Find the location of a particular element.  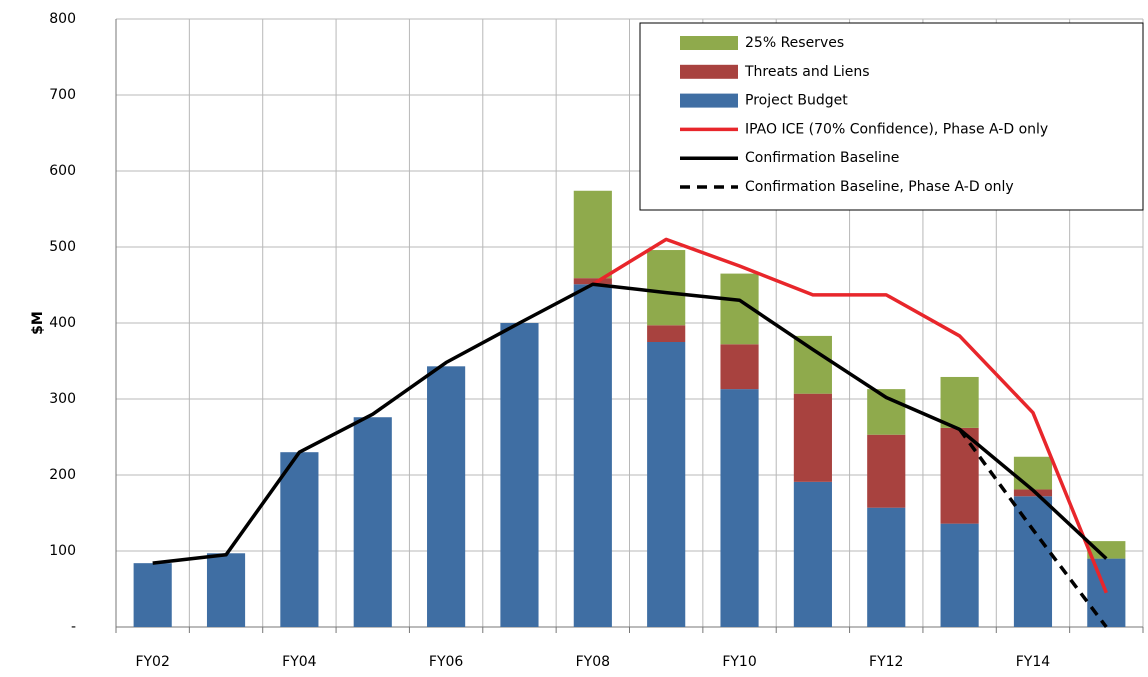

legend-label: Confirmation Baseline, Phase A-D only is located at coordinates (879, 187).